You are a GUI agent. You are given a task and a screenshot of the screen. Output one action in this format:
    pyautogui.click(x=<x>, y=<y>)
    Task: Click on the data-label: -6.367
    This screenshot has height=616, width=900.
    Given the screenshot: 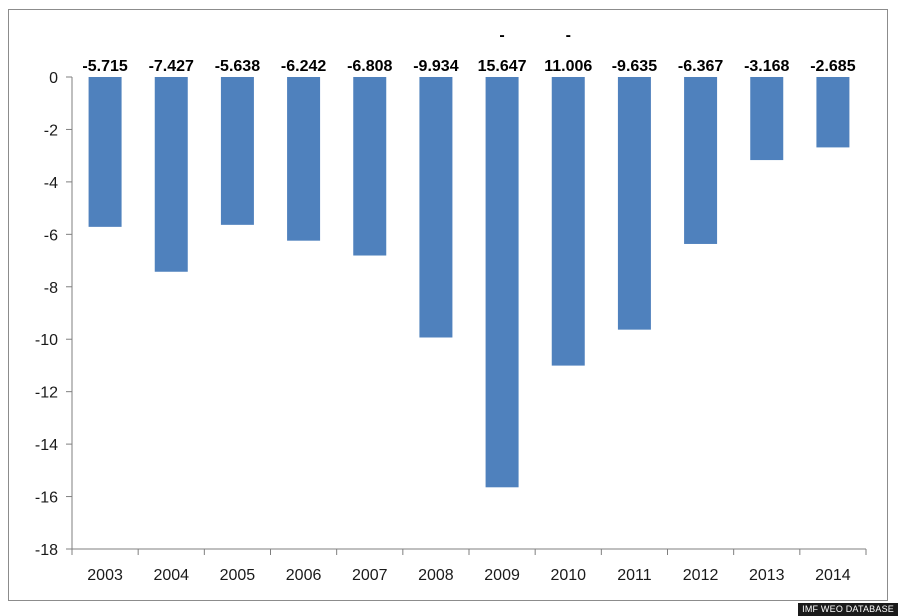 What is the action you would take?
    pyautogui.click(x=700, y=66)
    